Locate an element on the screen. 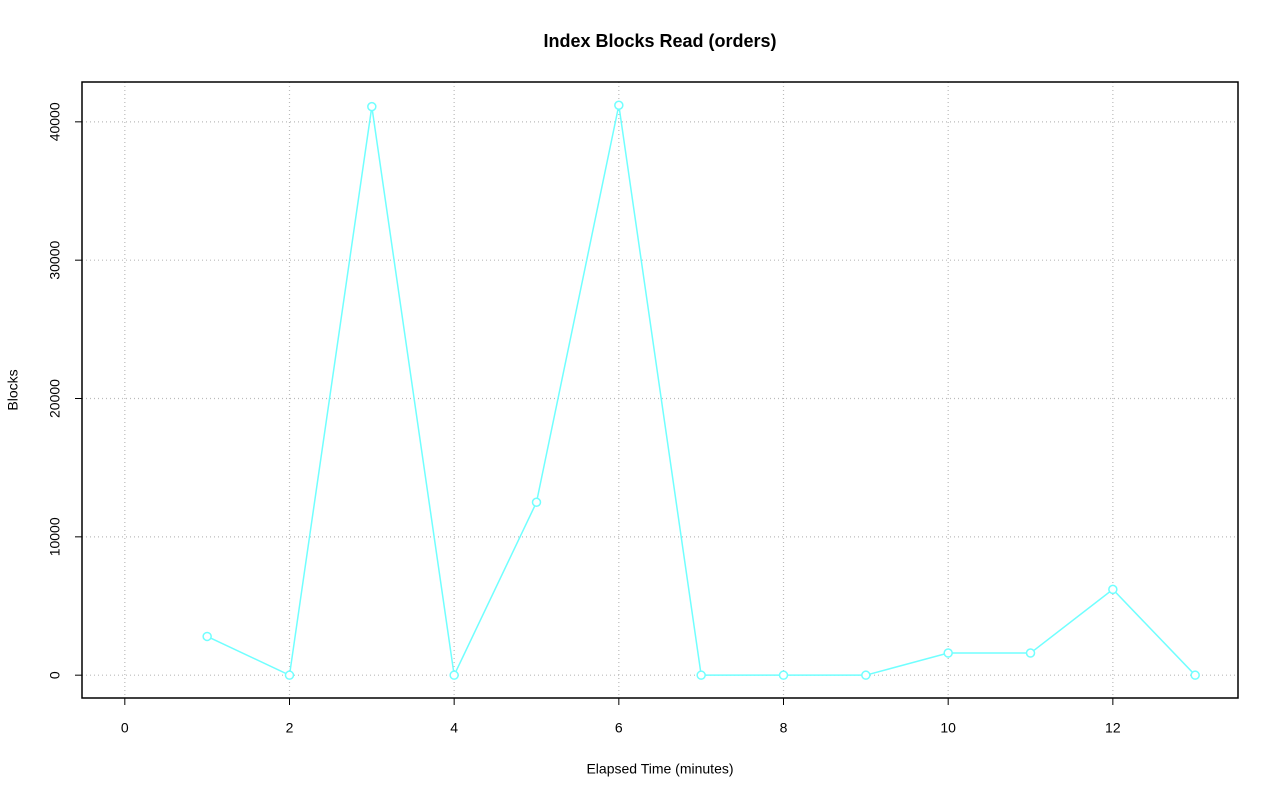  y-tick-label: 30000 is located at coordinates (55, 259).